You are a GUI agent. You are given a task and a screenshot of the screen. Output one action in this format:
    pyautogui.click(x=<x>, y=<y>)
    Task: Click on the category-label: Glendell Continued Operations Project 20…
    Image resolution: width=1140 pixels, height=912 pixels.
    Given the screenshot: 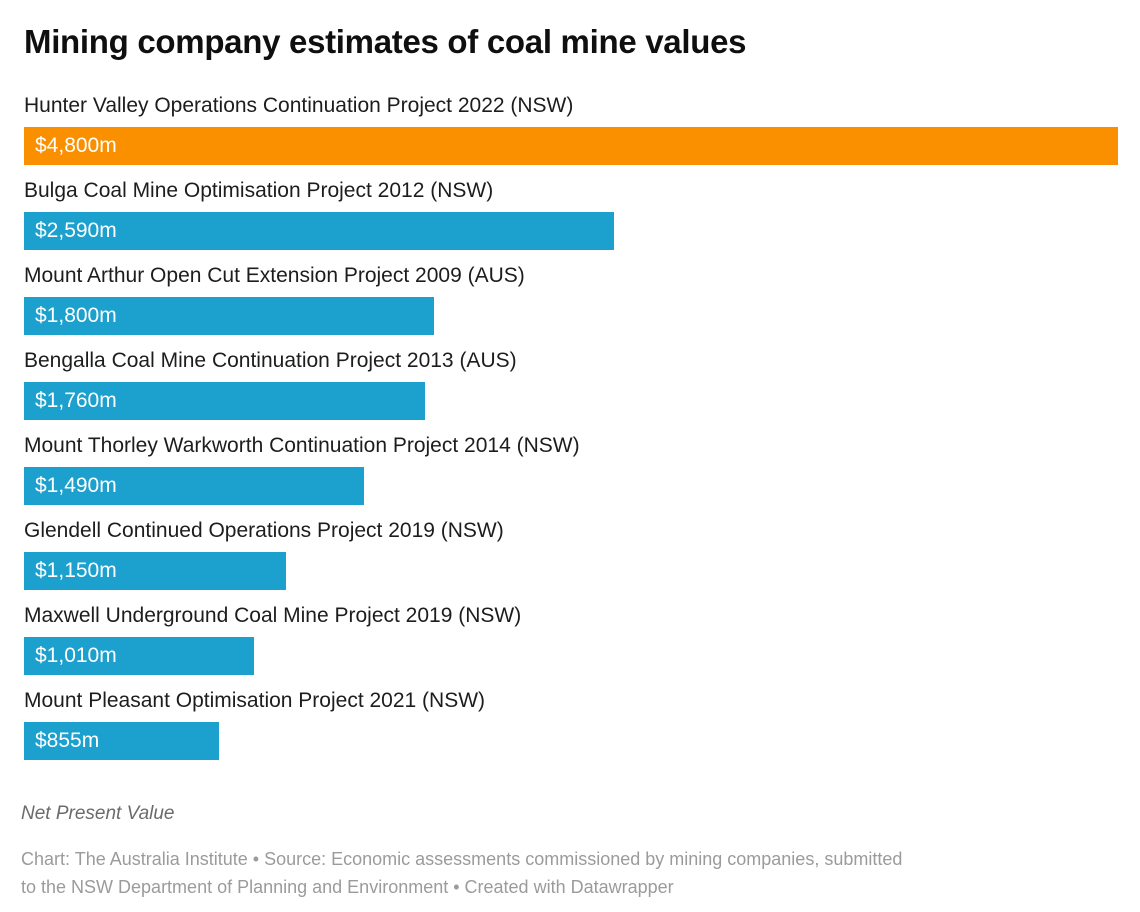 What is the action you would take?
    pyautogui.click(x=264, y=530)
    